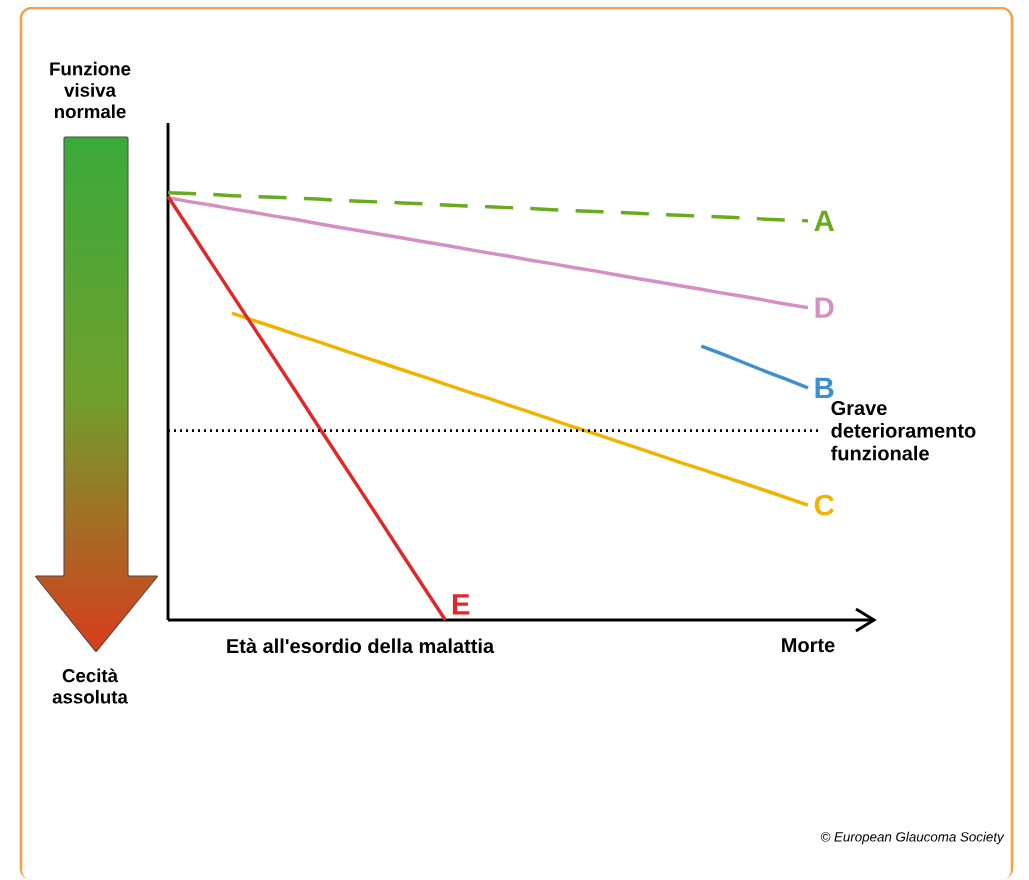  Describe the element at coordinates (824, 220) in the screenshot. I see `series-label: A` at that location.